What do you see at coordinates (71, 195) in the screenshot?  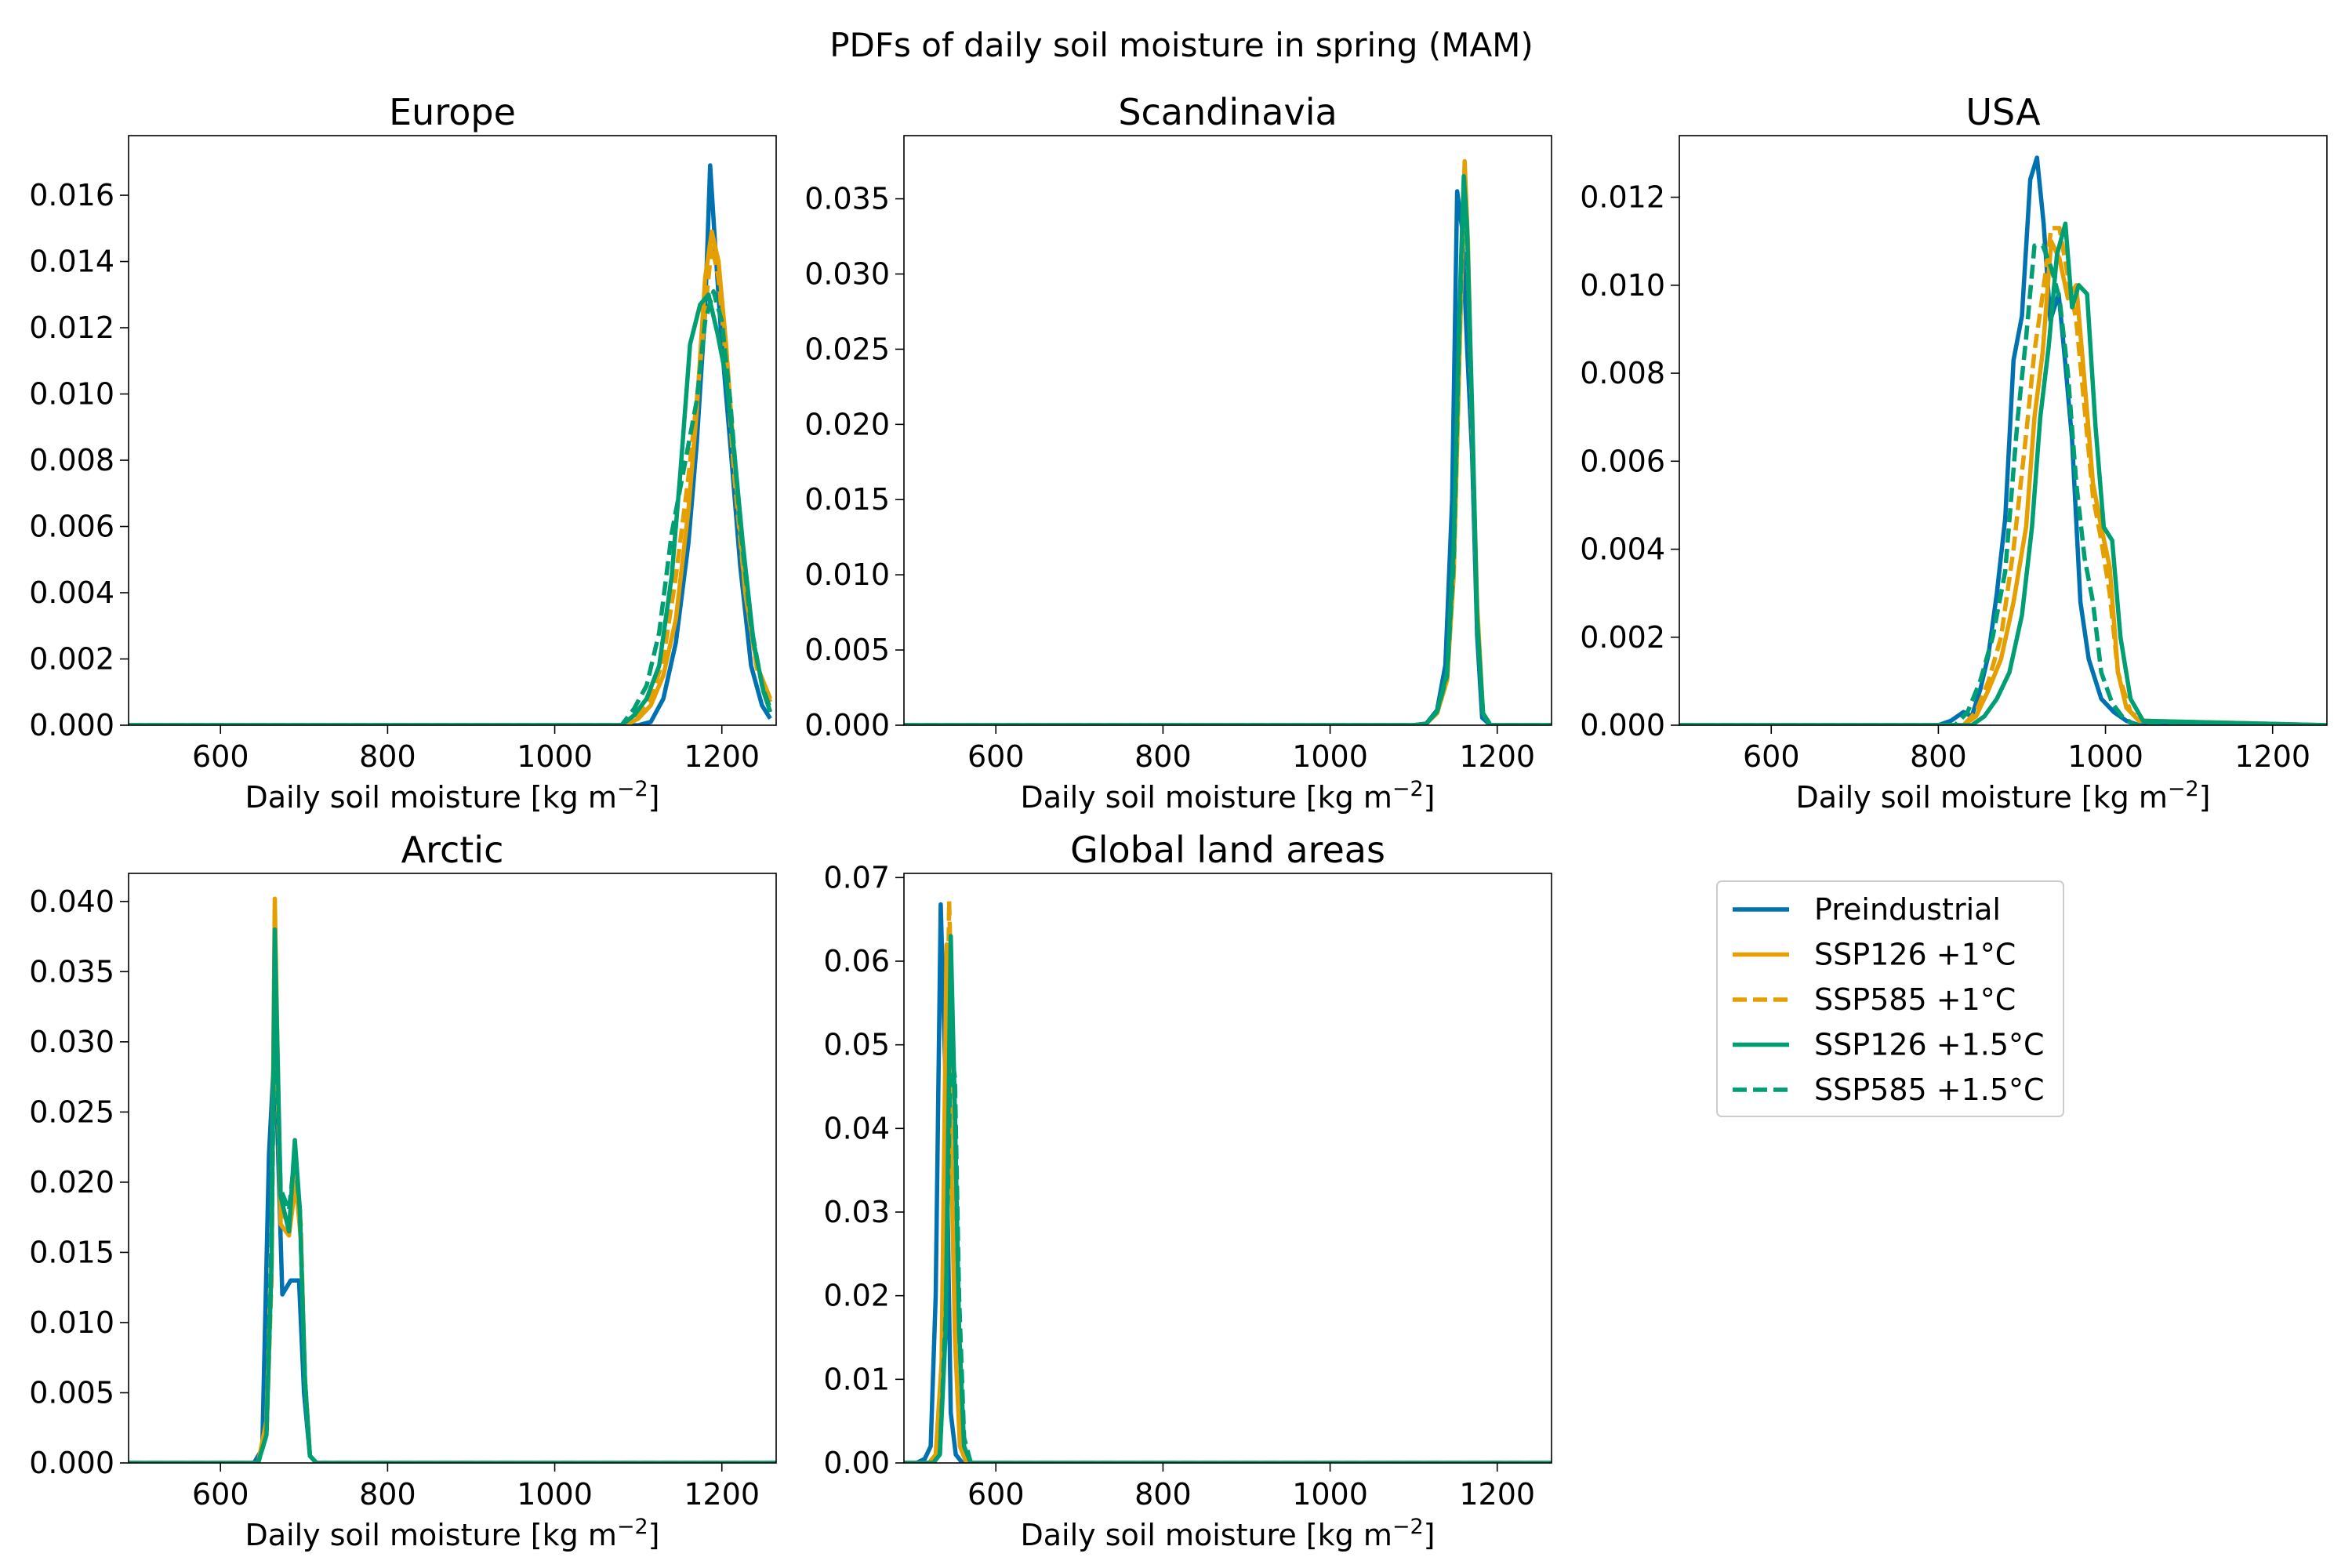 I see `y-tick-label: 0.016` at bounding box center [71, 195].